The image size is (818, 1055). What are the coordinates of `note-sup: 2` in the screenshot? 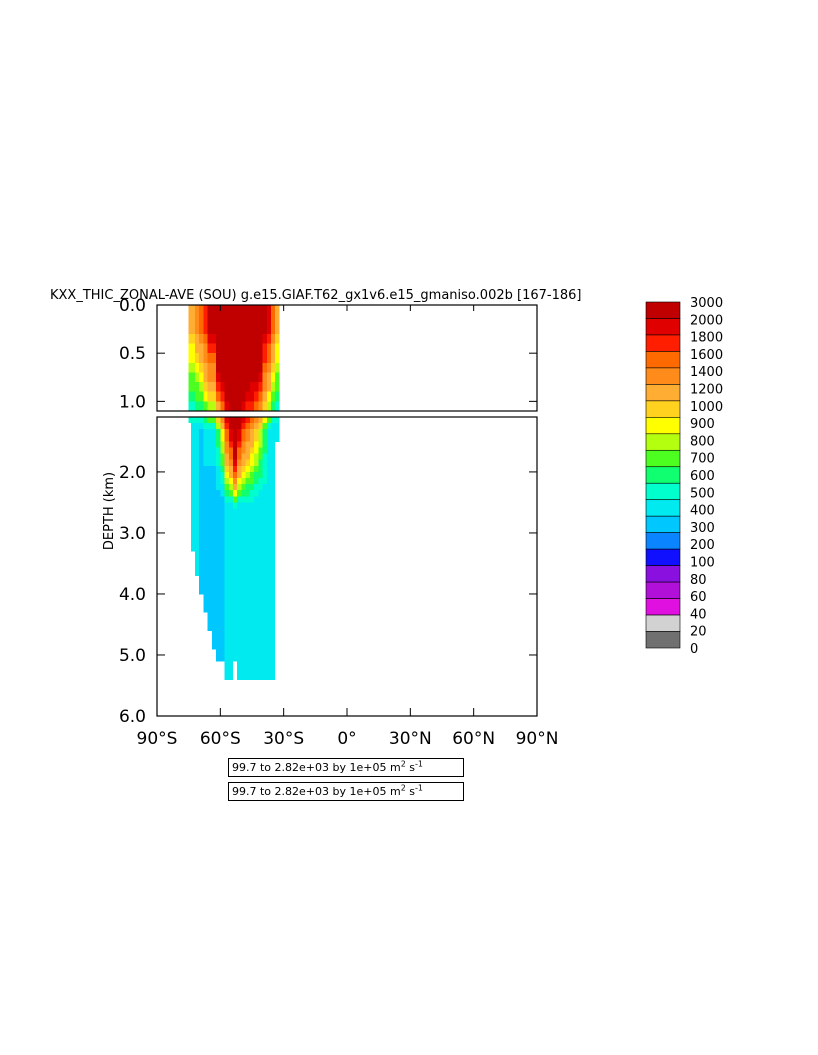 It's located at (403, 788).